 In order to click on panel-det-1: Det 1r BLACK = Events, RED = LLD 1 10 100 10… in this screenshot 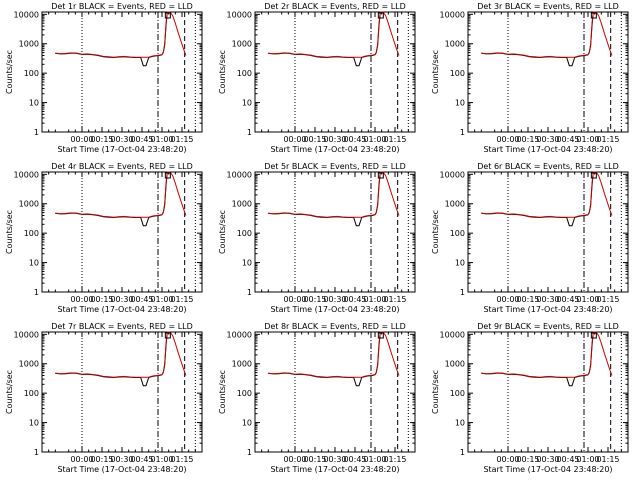, I will do `click(104, 78)`.